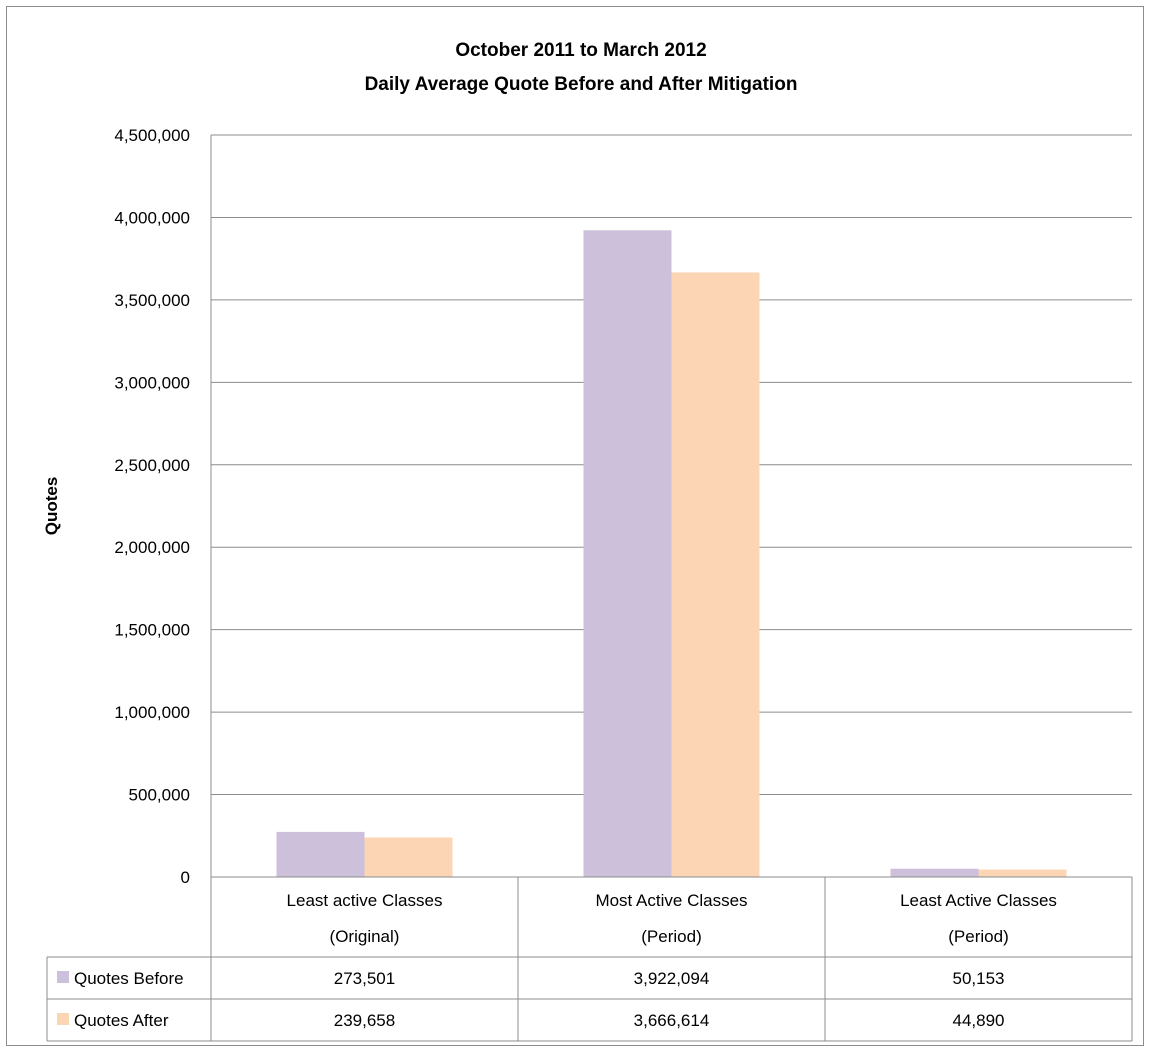 The height and width of the screenshot is (1053, 1150). Describe the element at coordinates (159, 795) in the screenshot. I see `y-tick-label: 500,000` at that location.